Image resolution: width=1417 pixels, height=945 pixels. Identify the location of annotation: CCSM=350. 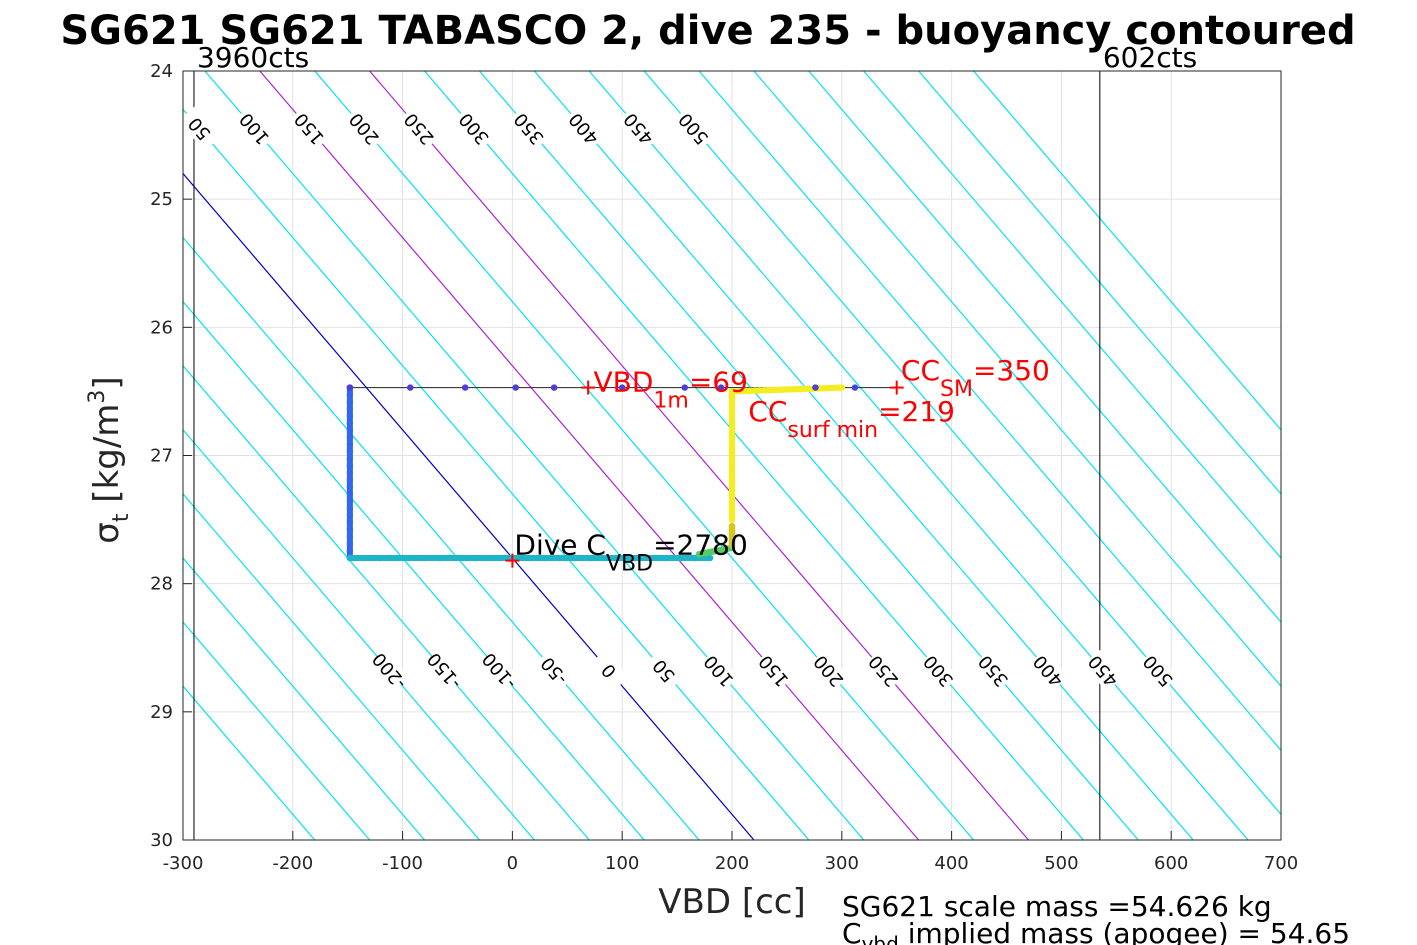
(975, 378).